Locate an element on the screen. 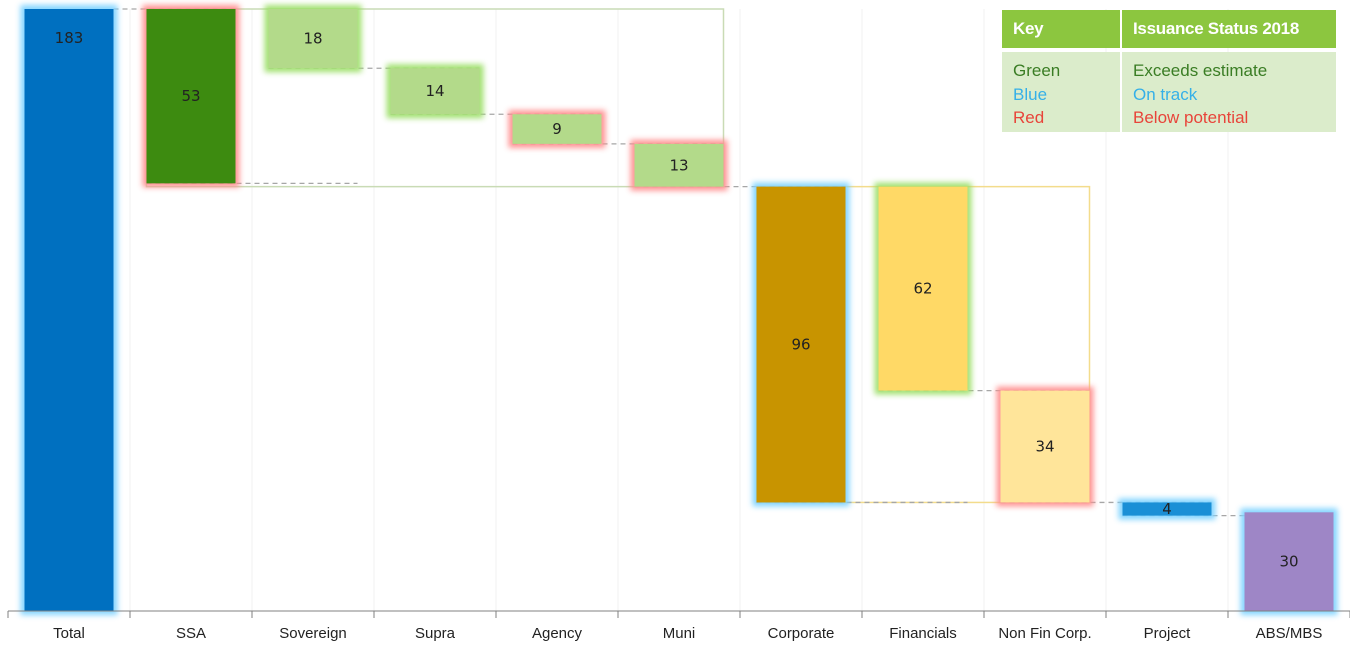  data-label: 18 is located at coordinates (312, 39).